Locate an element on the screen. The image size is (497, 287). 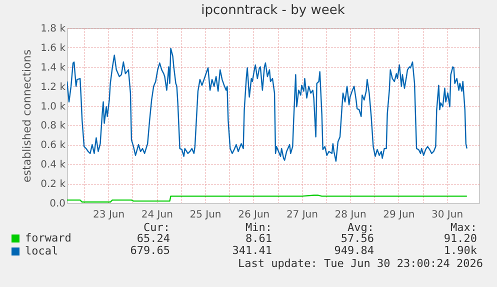
text: Min: is located at coordinates (259, 227).